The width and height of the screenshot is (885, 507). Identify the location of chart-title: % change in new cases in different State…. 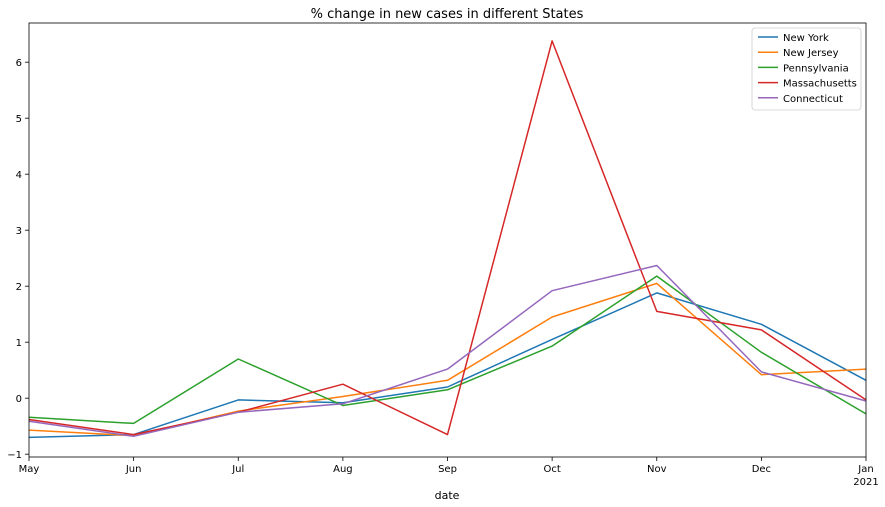
(447, 14).